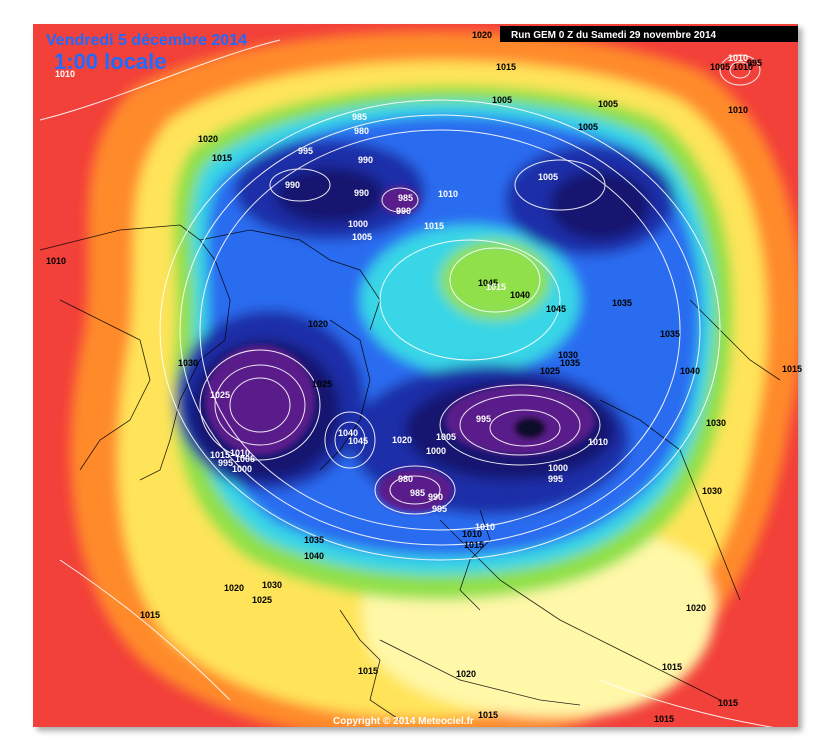 The height and width of the screenshot is (754, 825). Describe the element at coordinates (330, 195) in the screenshot. I see `field-navy-nw` at that location.